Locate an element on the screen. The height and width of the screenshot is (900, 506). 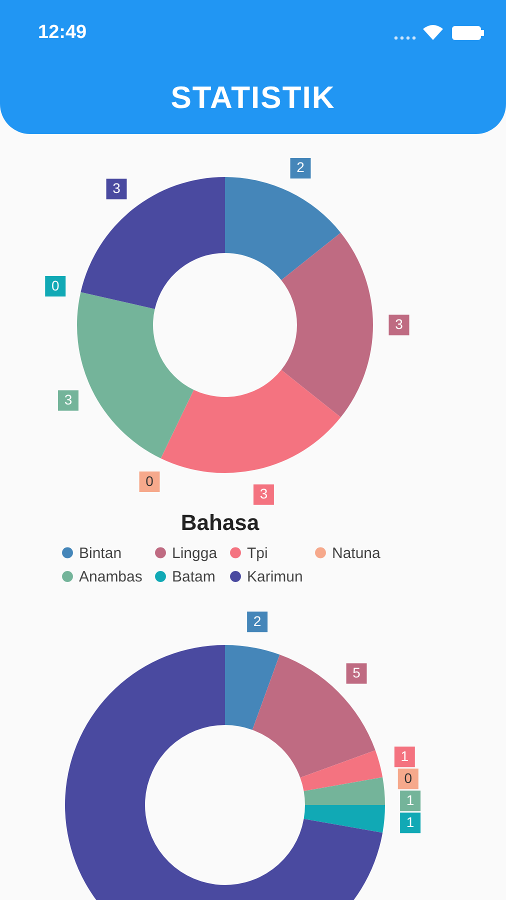
legend-label: Bintan is located at coordinates (100, 553).